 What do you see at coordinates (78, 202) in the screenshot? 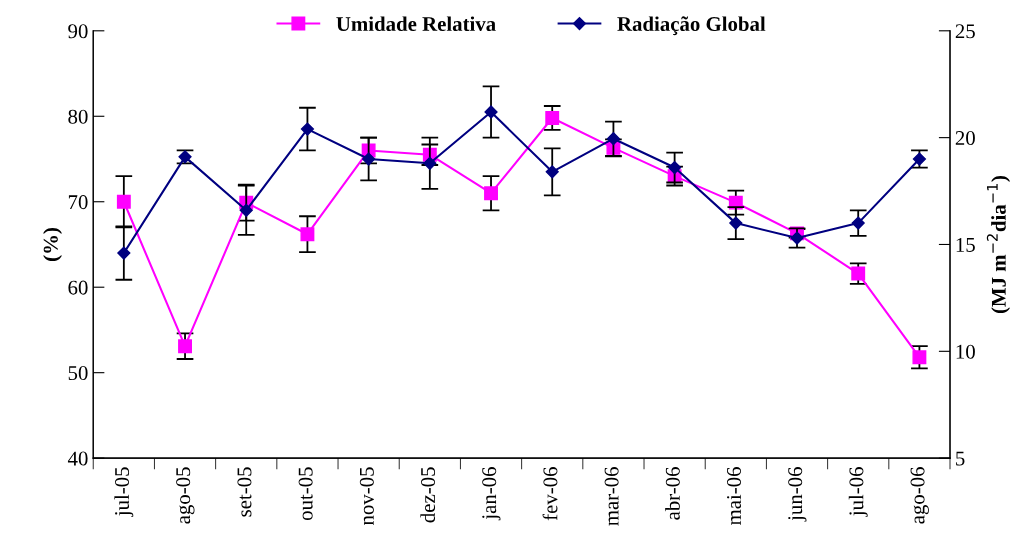
I see `y-tick-label: 70` at bounding box center [78, 202].